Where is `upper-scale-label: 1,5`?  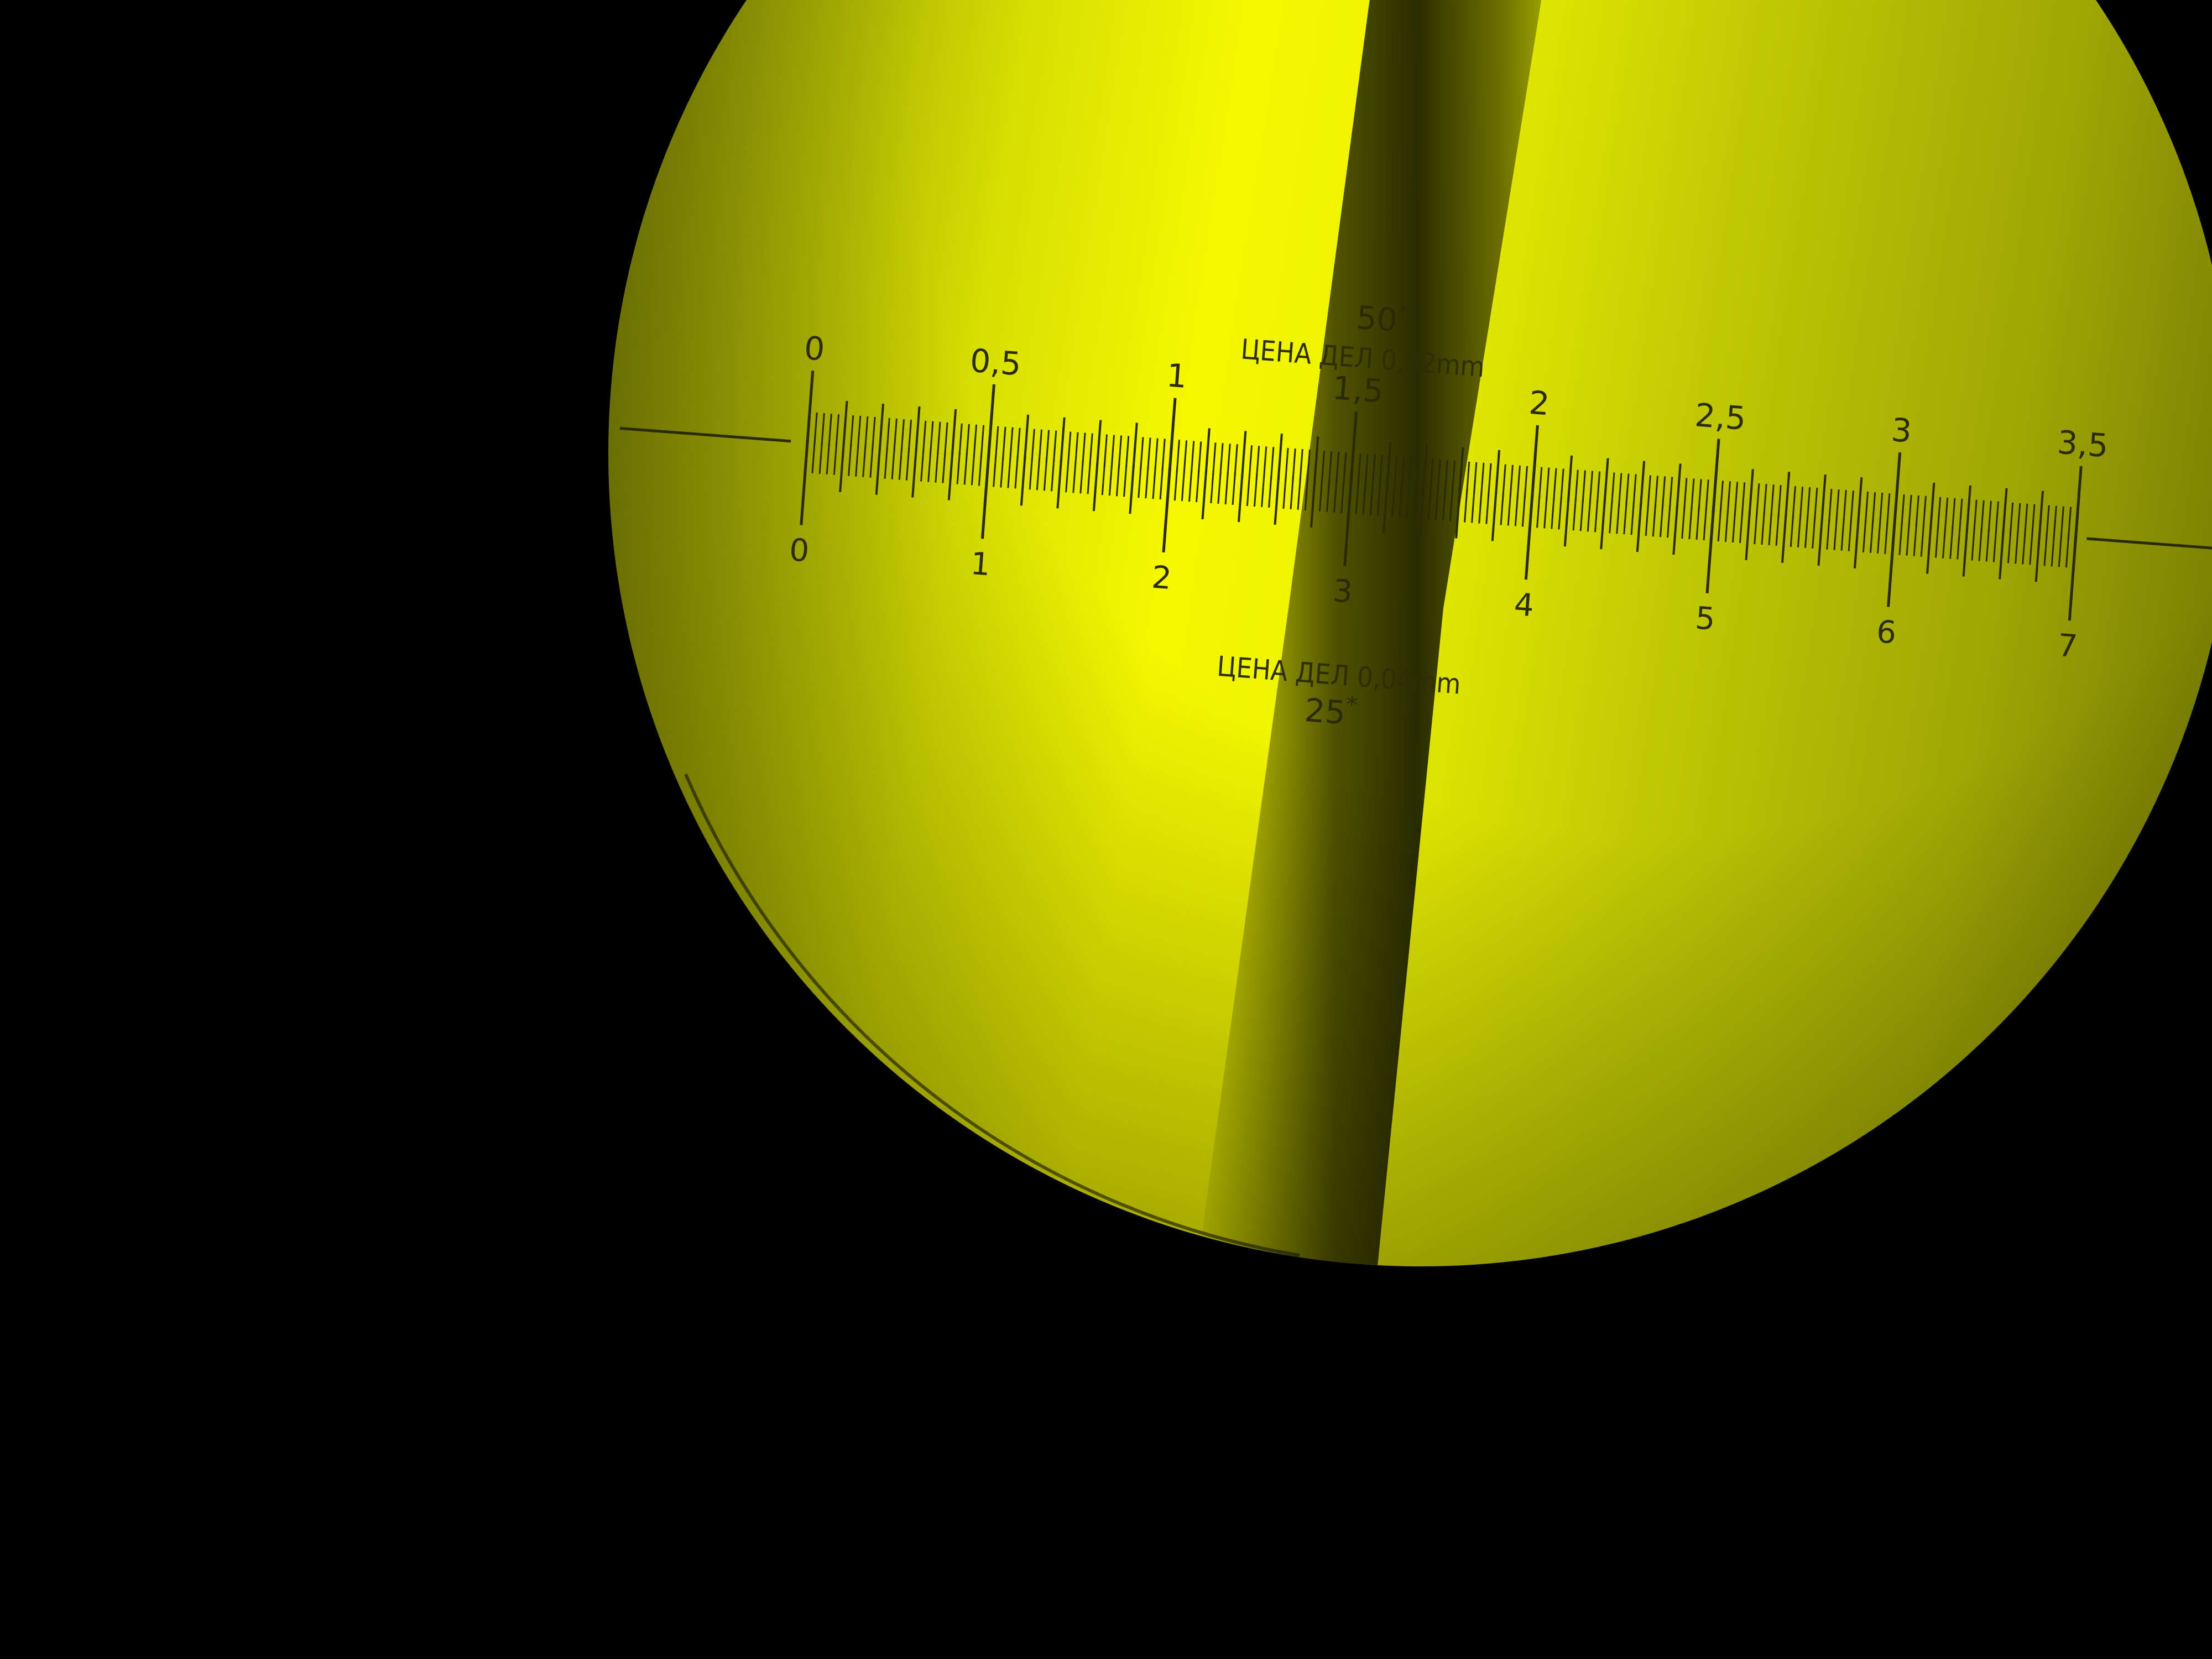
upper-scale-label: 1,5 is located at coordinates (1358, 390).